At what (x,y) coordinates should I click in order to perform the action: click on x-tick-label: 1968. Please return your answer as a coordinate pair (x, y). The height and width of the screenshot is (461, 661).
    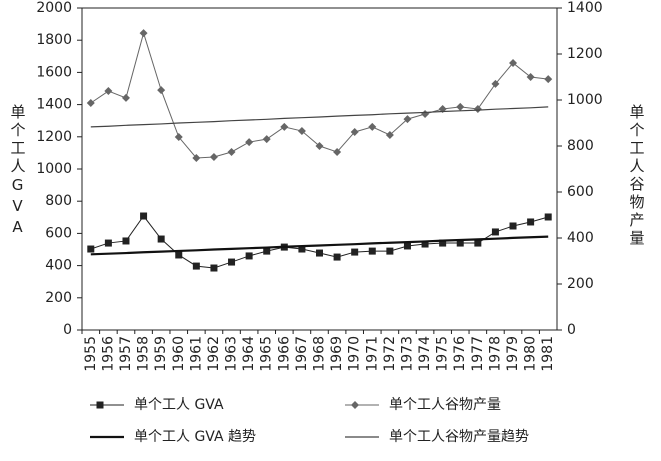
    Looking at the image, I should click on (320, 354).